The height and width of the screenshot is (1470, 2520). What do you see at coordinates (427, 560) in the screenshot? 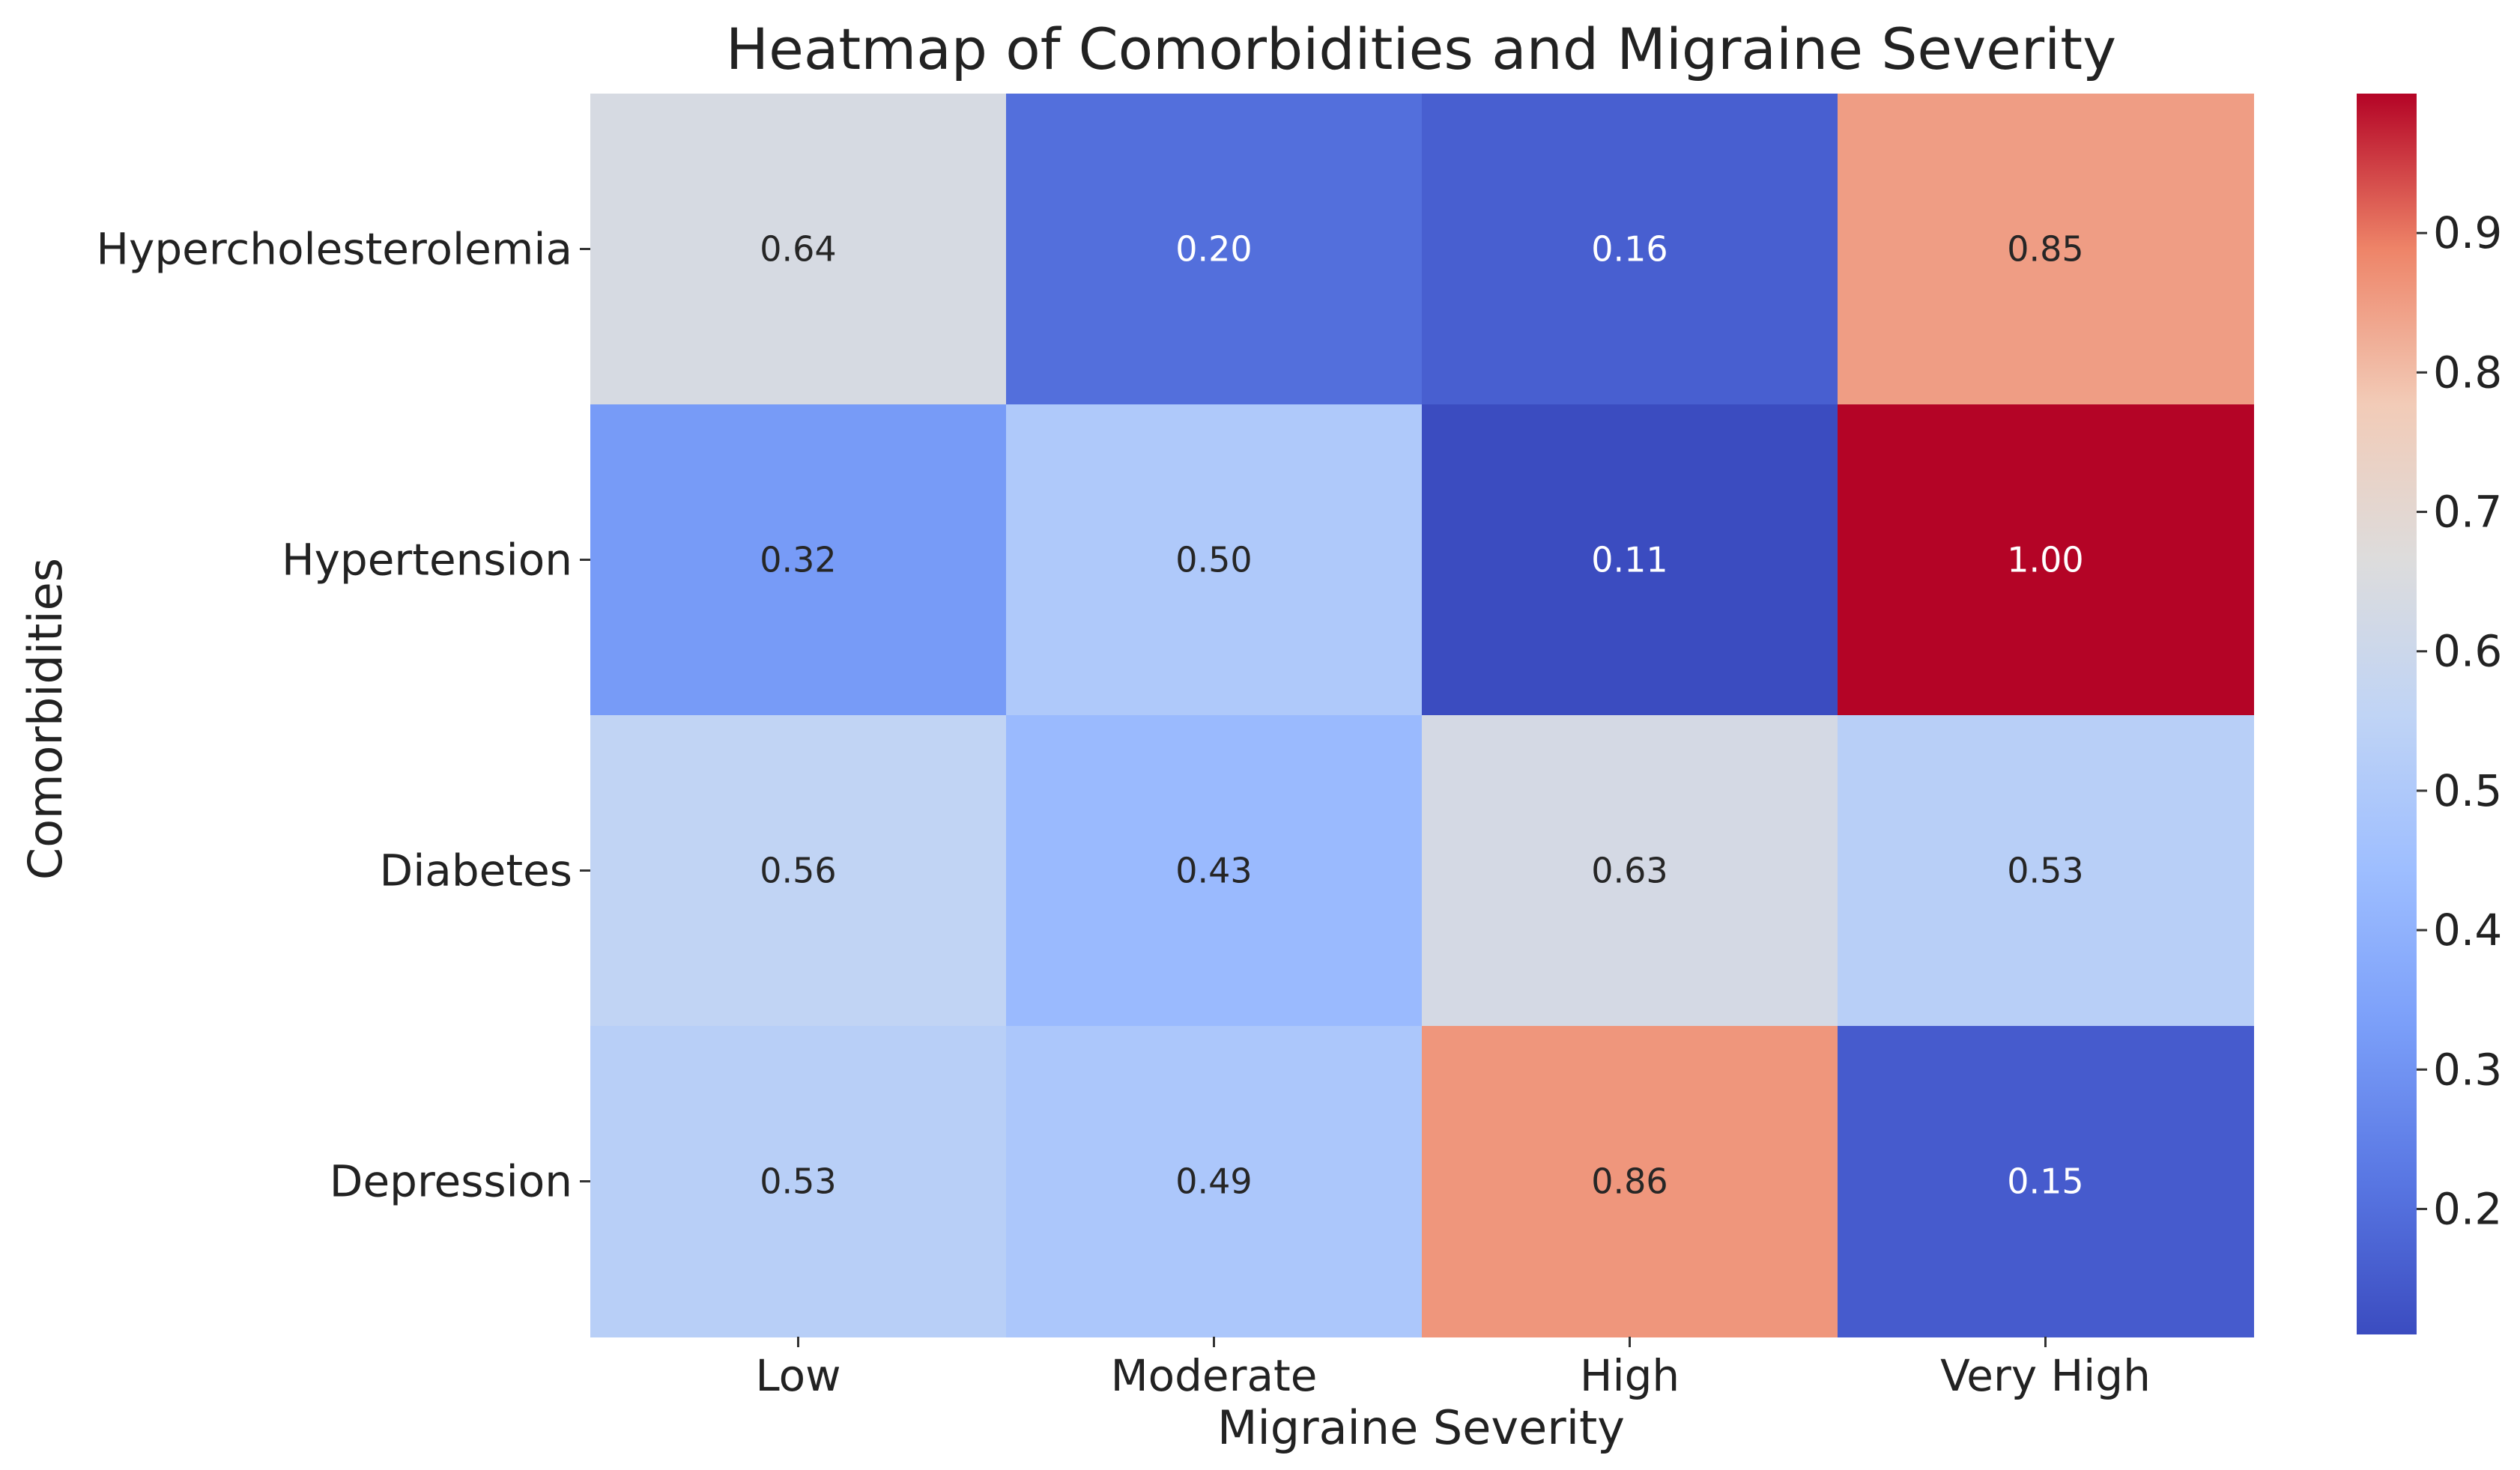
I see `y-tick-label: Hypertension` at bounding box center [427, 560].